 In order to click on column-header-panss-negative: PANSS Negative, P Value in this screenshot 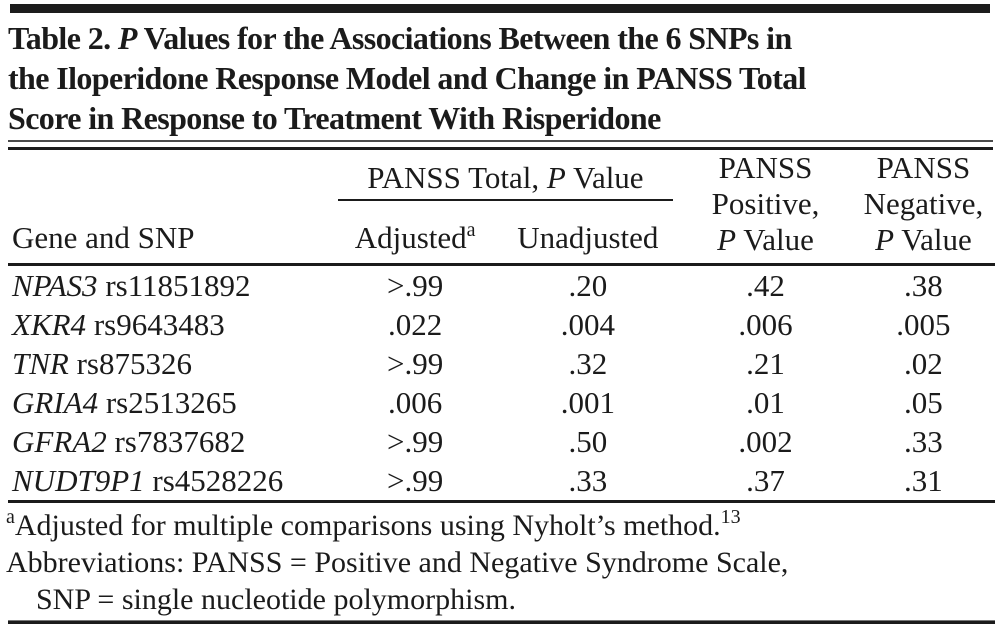, I will do `click(923, 208)`.